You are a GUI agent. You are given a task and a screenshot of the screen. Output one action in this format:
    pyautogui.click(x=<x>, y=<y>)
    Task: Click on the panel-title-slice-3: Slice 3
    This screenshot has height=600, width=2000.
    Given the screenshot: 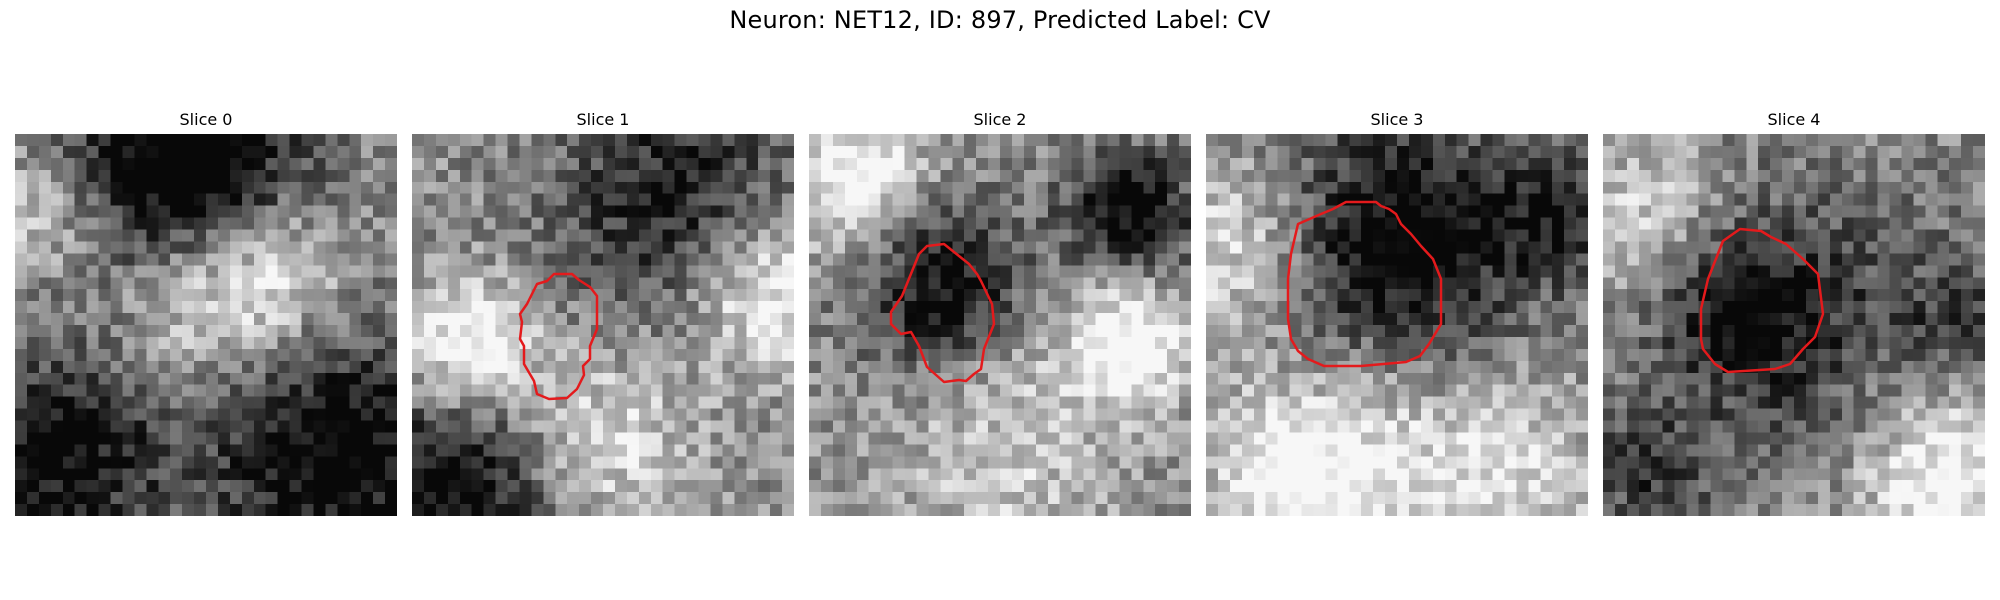 What is the action you would take?
    pyautogui.click(x=1397, y=119)
    